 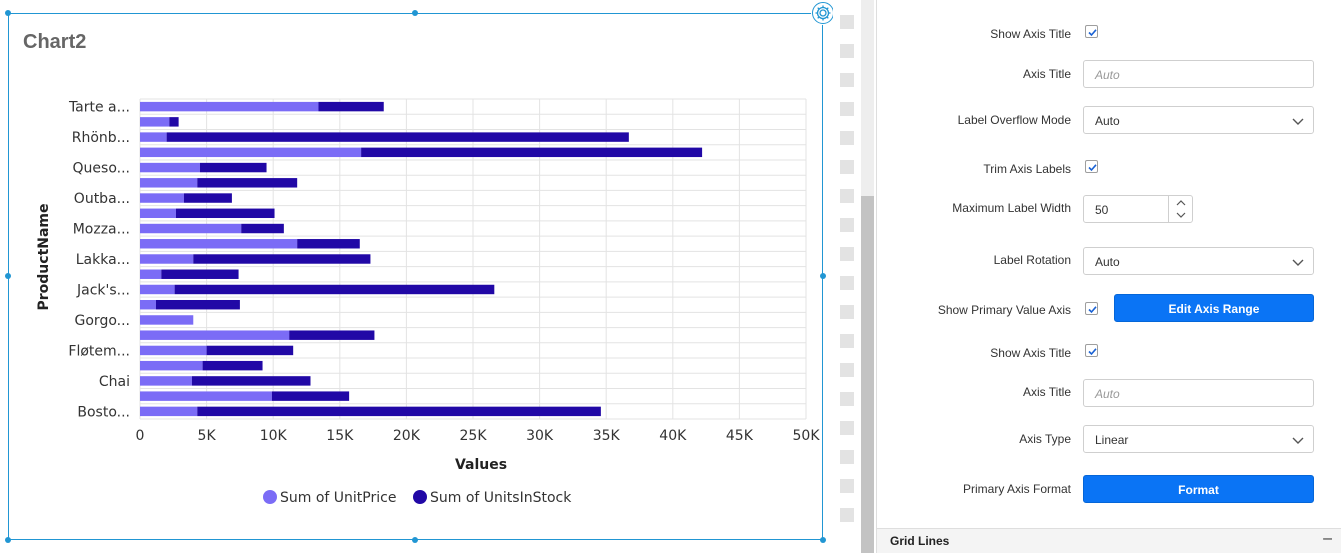 I want to click on vertical-scrollbar, so click(x=867, y=276).